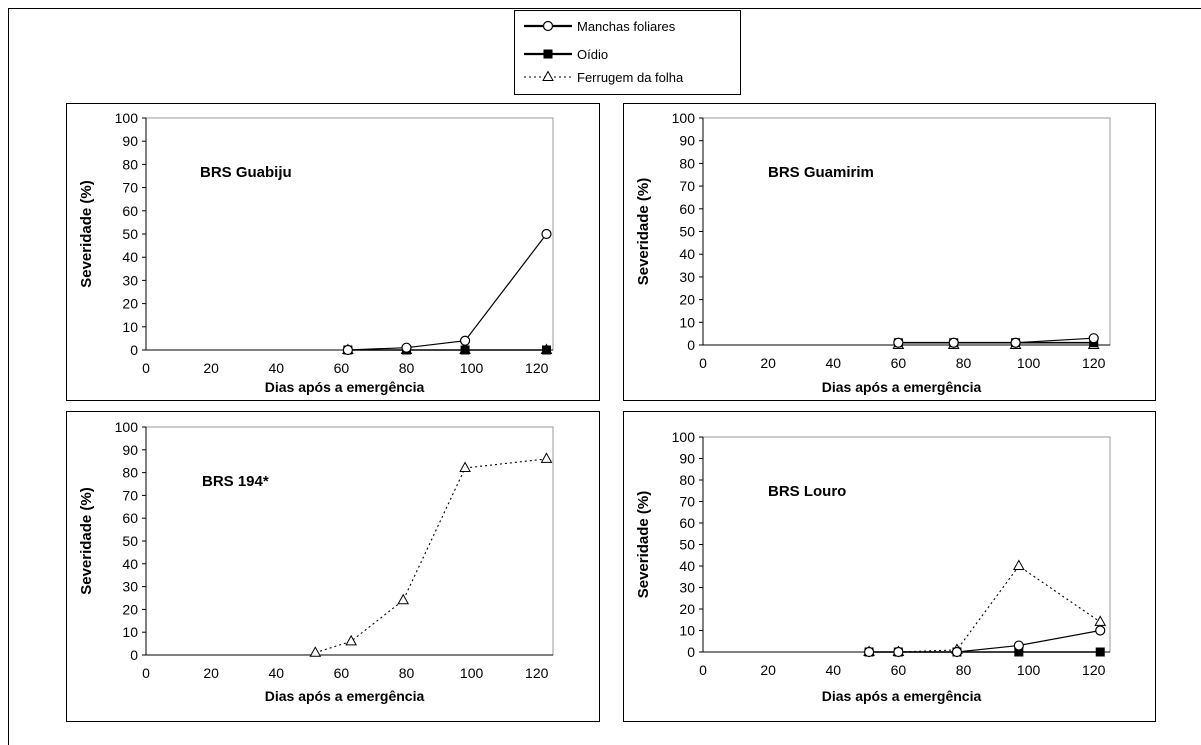 The image size is (1201, 745). I want to click on legend-item: Manchas foliares, so click(600, 26).